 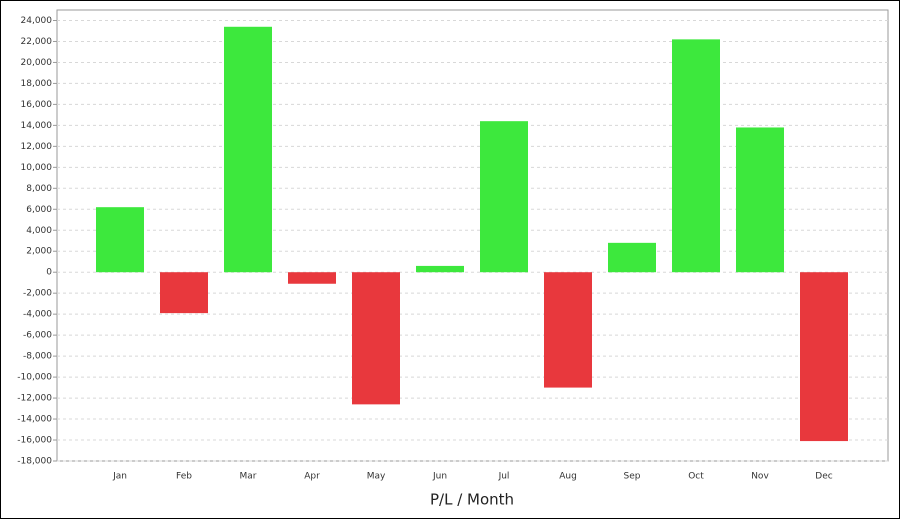 What do you see at coordinates (34, 441) in the screenshot?
I see `y-tick-label: -16,000` at bounding box center [34, 441].